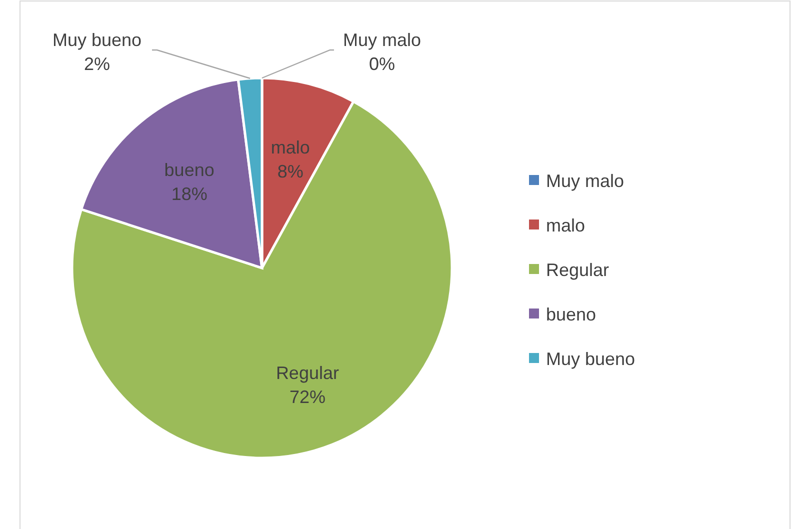 The image size is (791, 529). What do you see at coordinates (97, 64) in the screenshot?
I see `data-label: 2%` at bounding box center [97, 64].